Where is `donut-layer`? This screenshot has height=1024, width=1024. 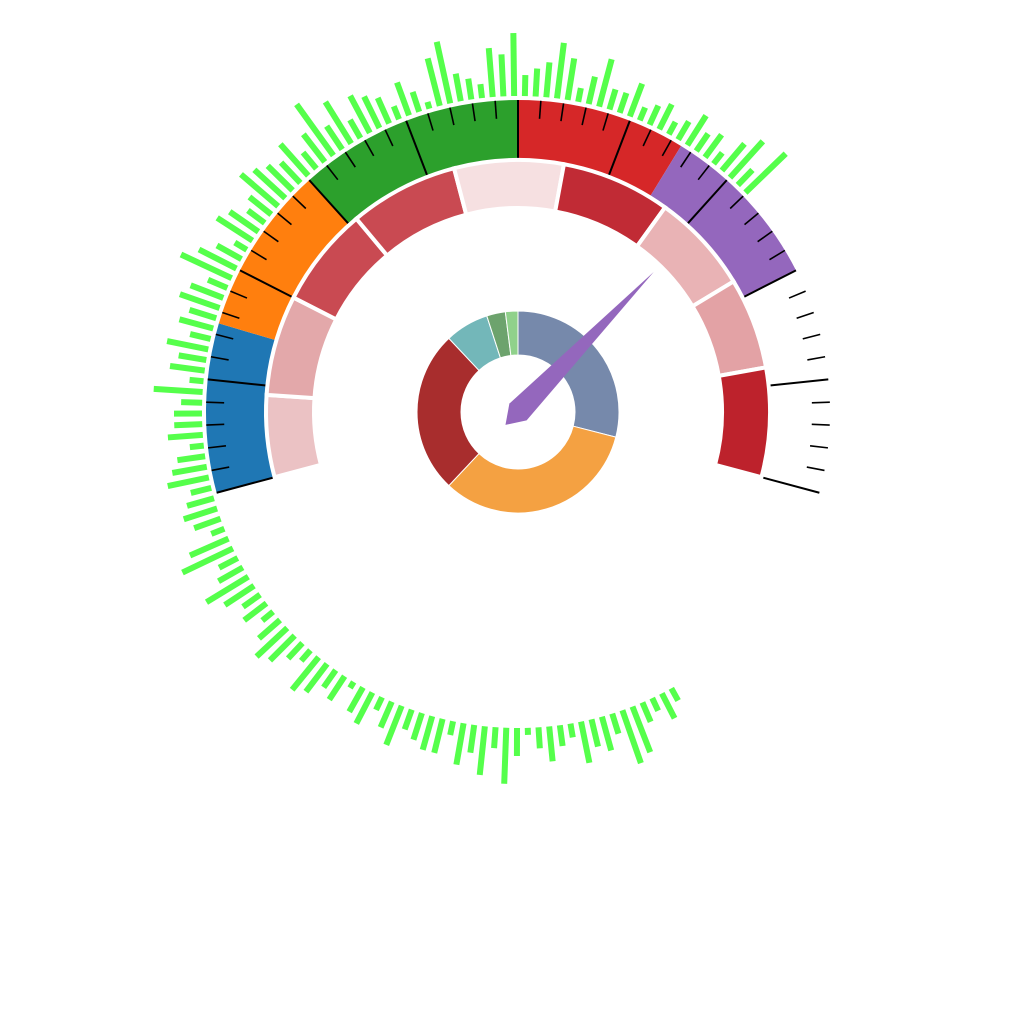 donut-layer is located at coordinates (518, 412).